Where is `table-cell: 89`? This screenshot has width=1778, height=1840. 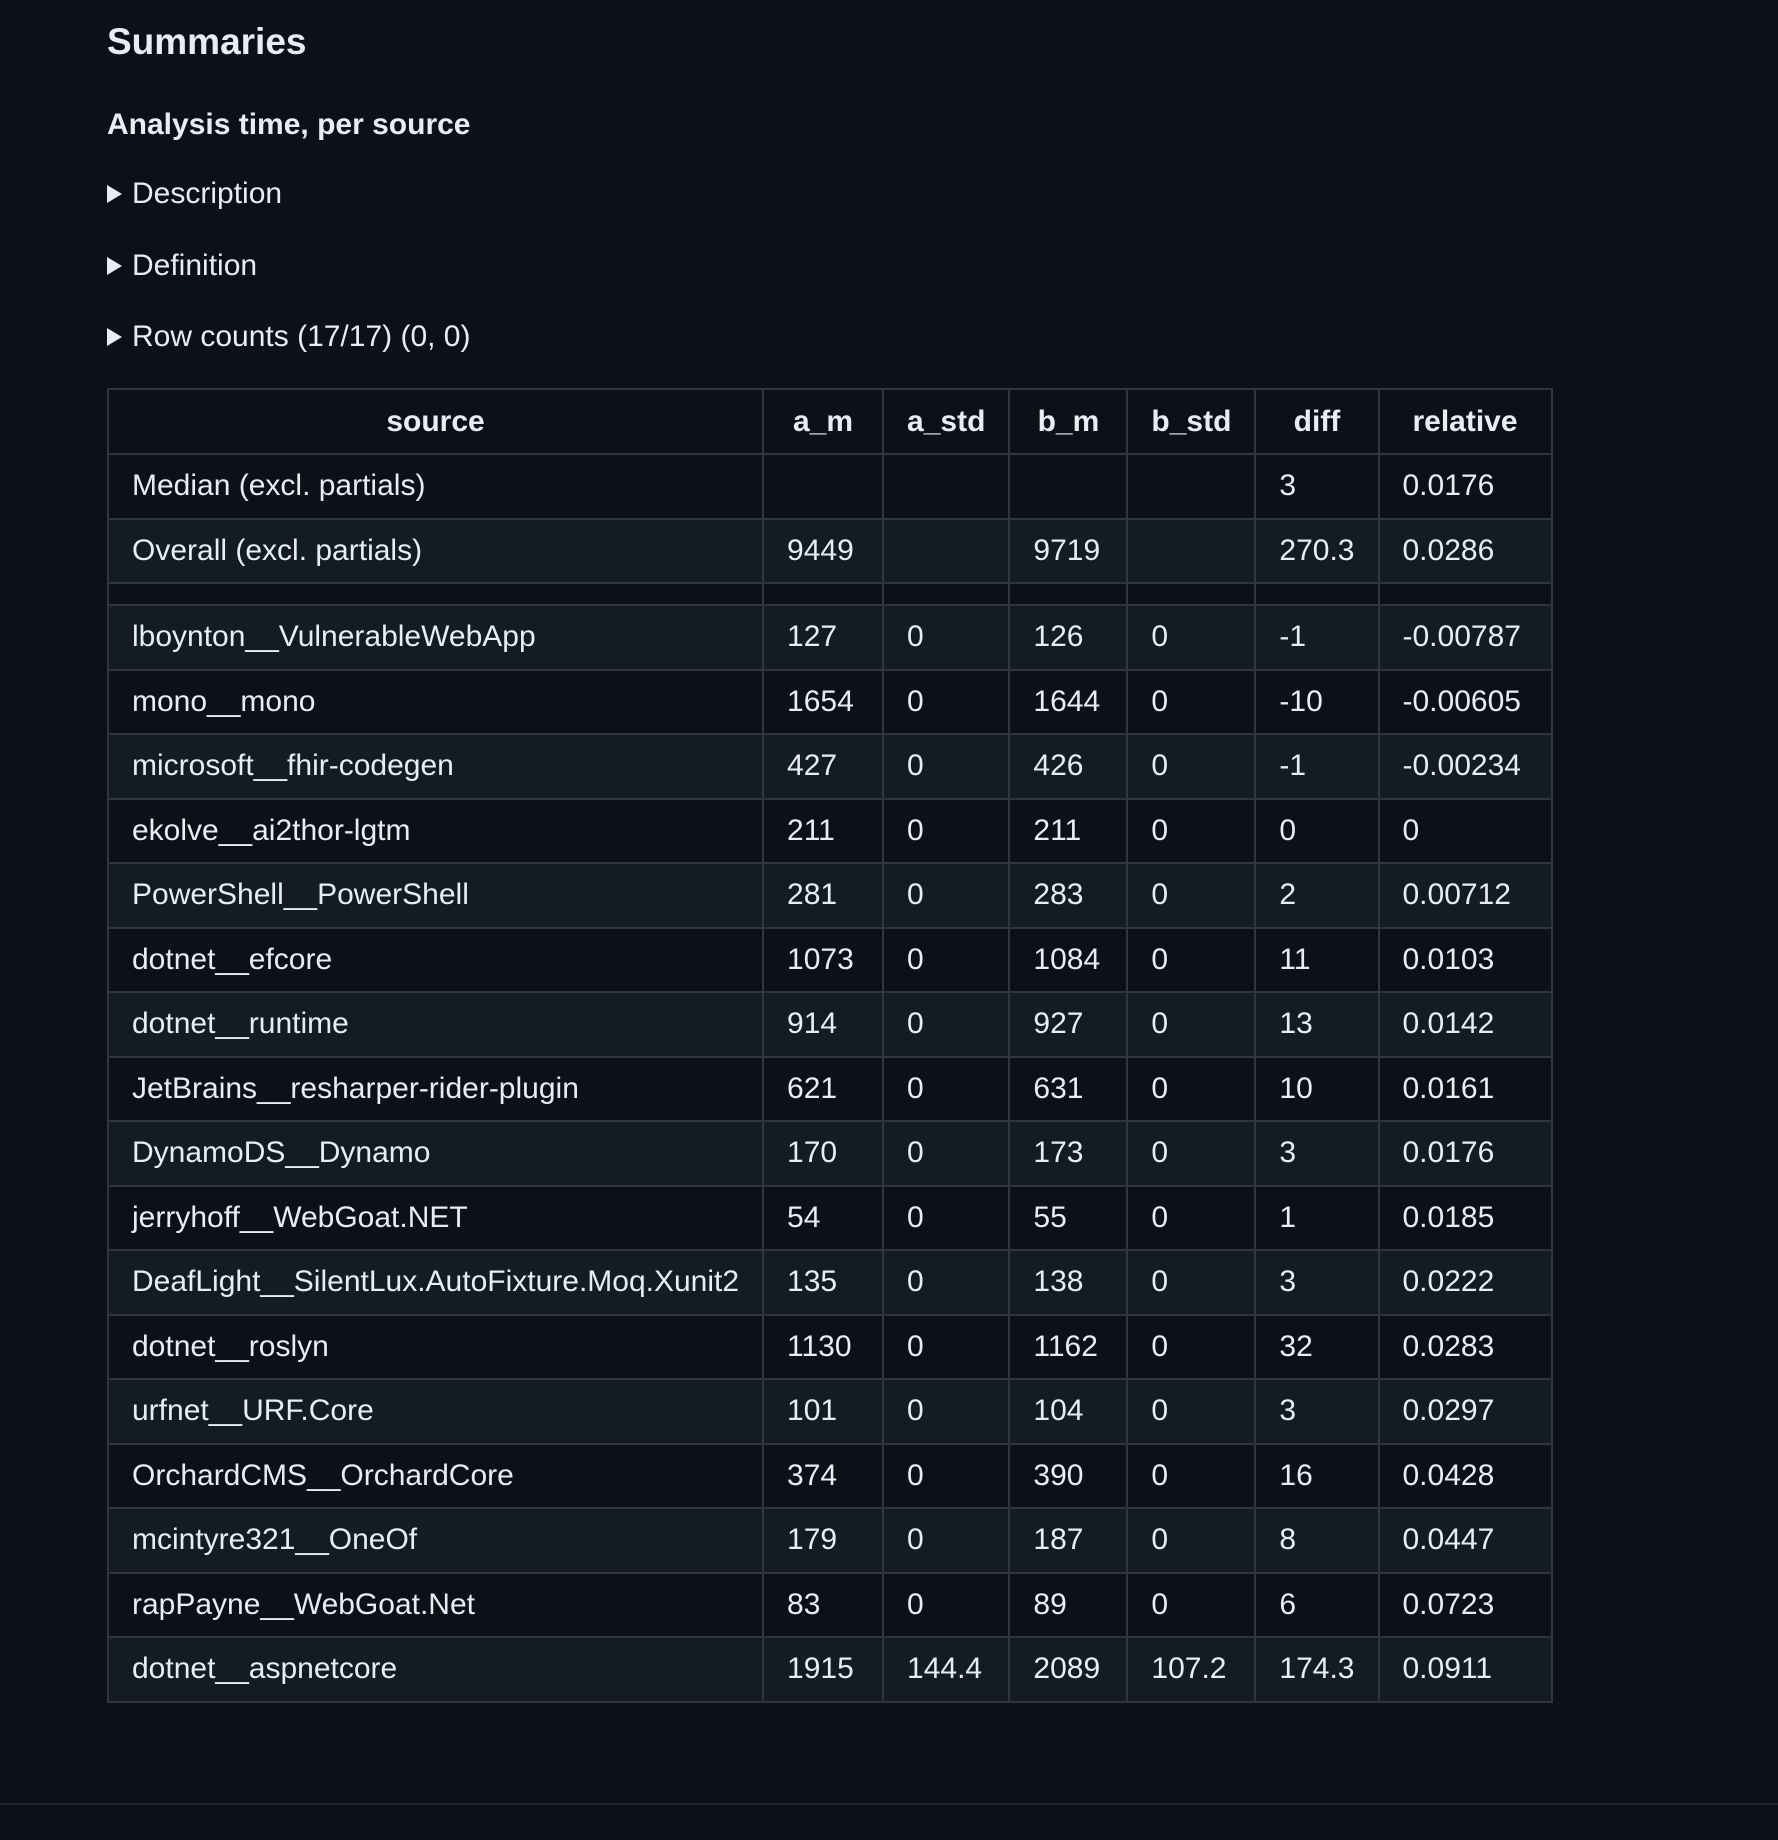 table-cell: 89 is located at coordinates (1068, 1604).